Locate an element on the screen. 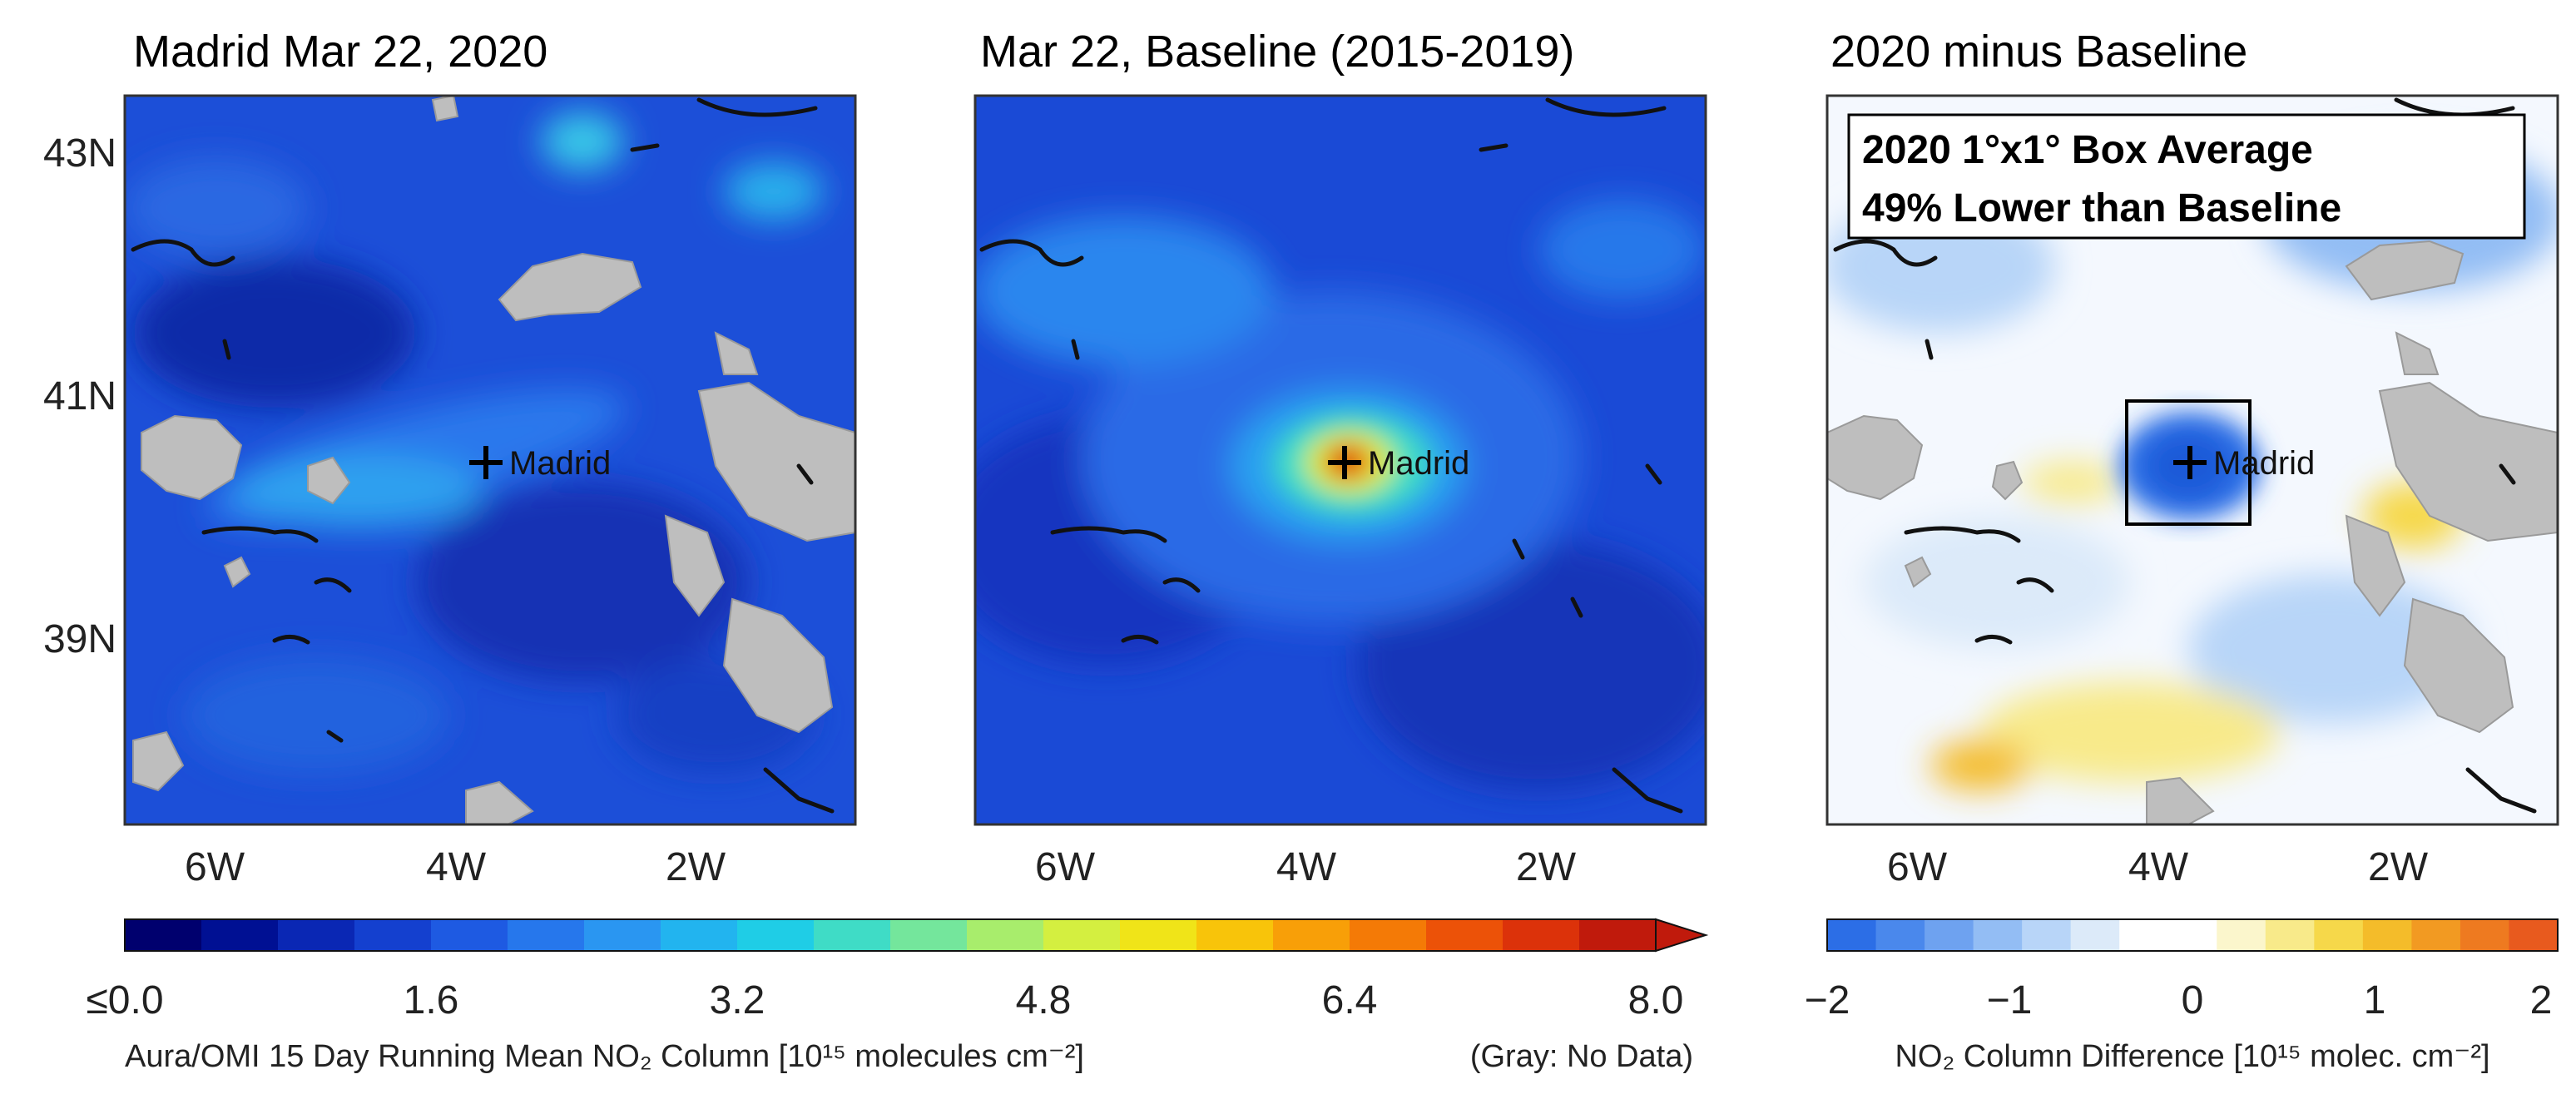 This screenshot has width=2576, height=1104. cb-diff-tick-3: 1 is located at coordinates (2375, 1000).